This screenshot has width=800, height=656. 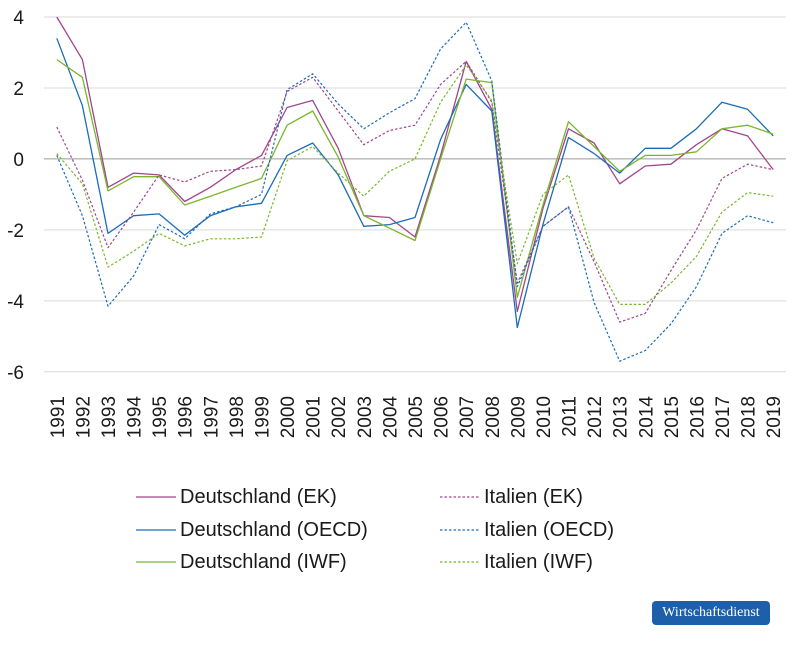 What do you see at coordinates (697, 417) in the screenshot?
I see `x-tick-label: 2016` at bounding box center [697, 417].